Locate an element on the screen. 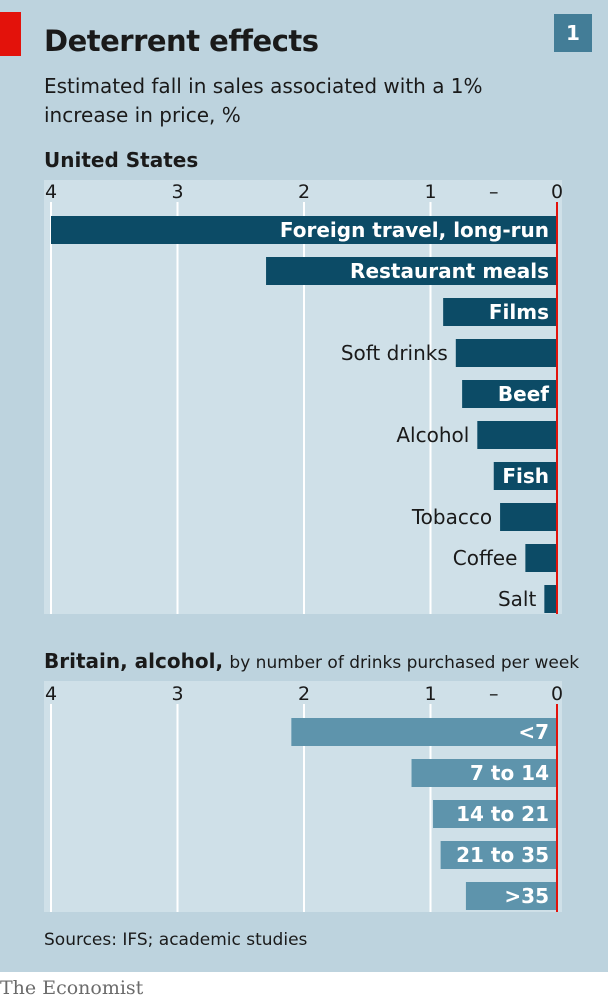 The image size is (608, 1004). us-section-title-text: United States is located at coordinates (121, 160).